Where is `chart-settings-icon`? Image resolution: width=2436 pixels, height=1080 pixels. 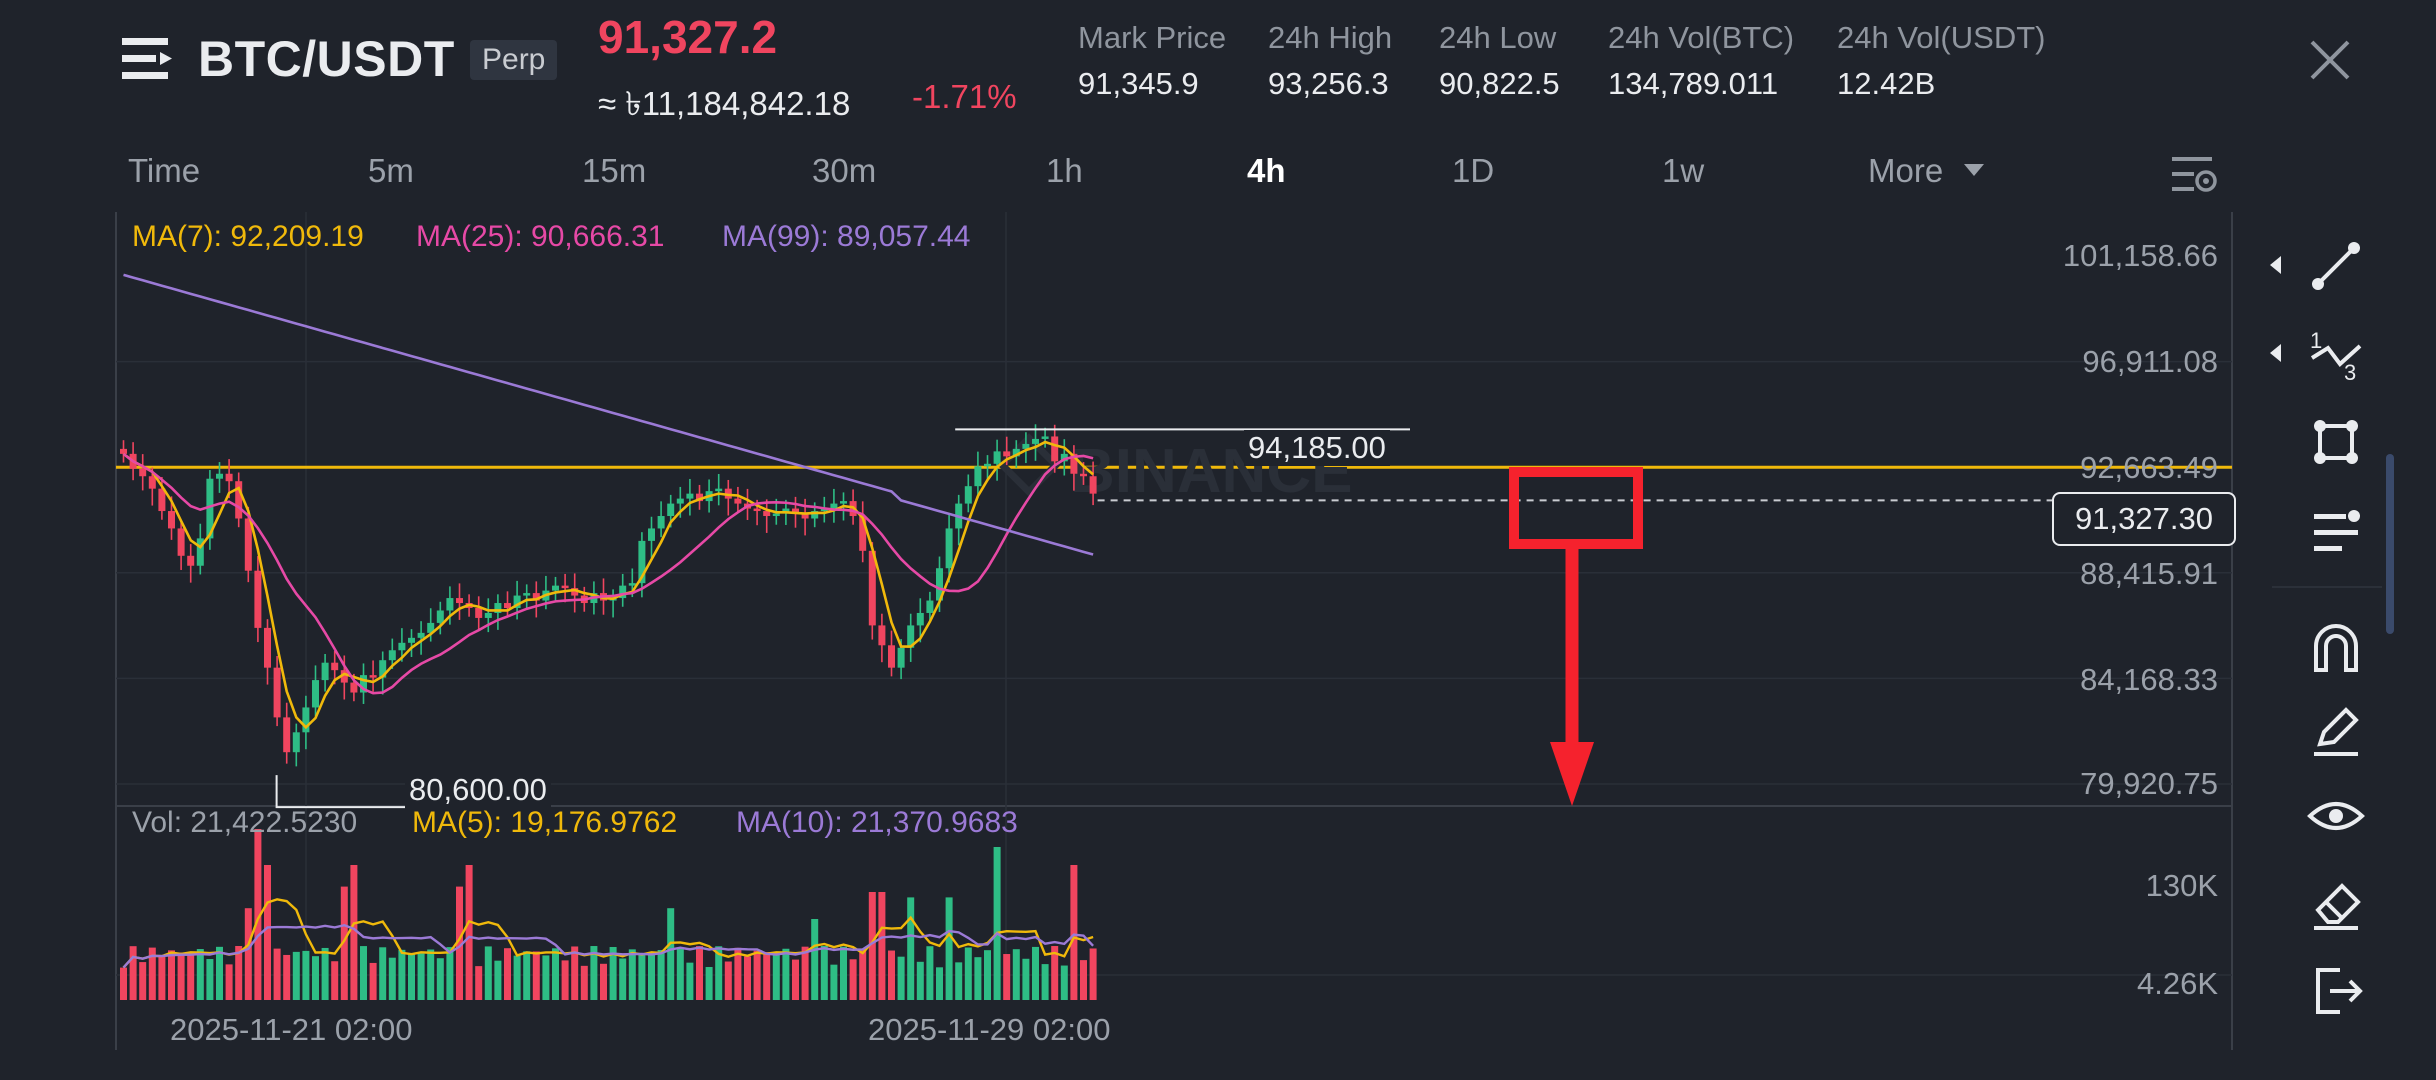
chart-settings-icon is located at coordinates (2194, 174).